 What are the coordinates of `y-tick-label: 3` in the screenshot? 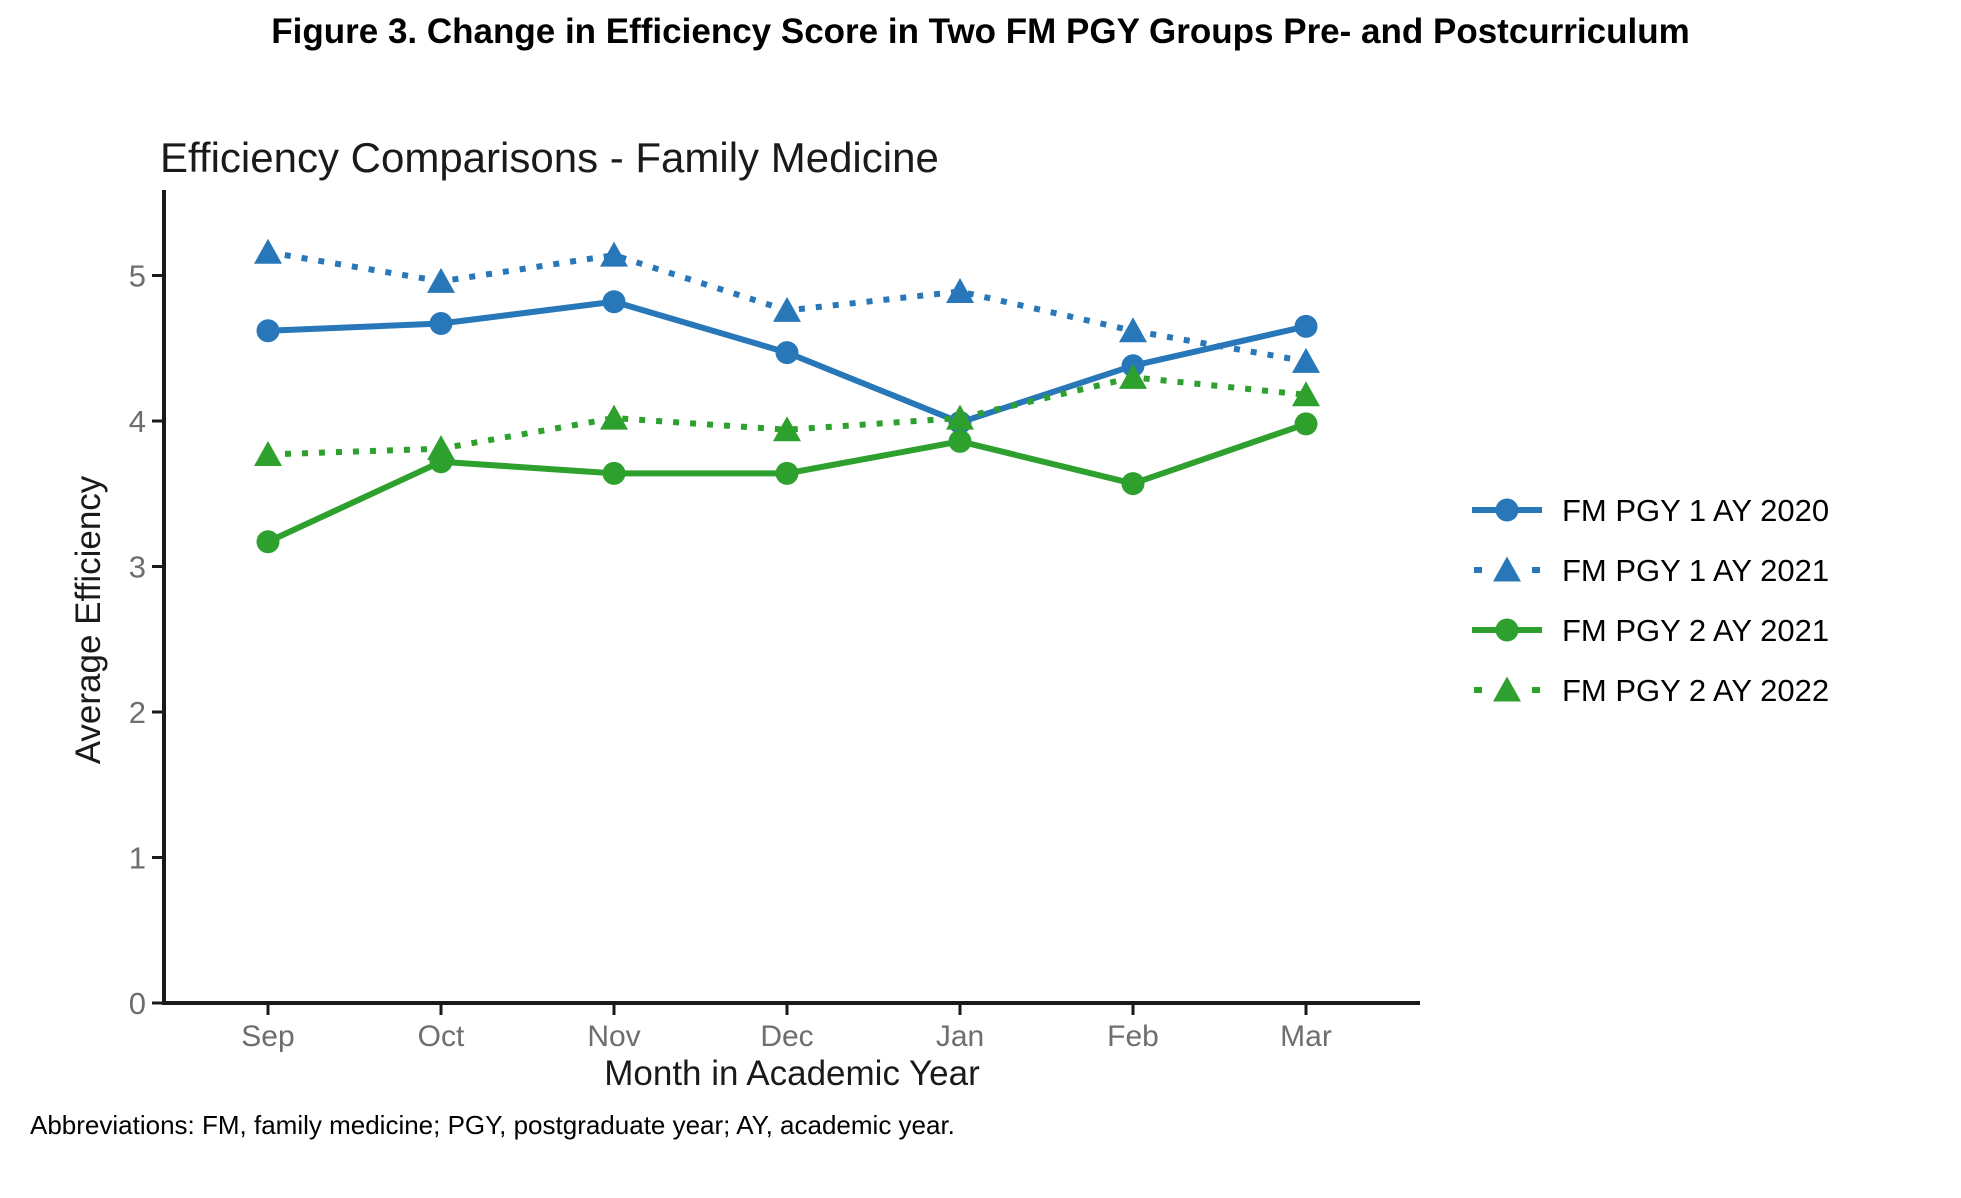 It's located at (137, 567).